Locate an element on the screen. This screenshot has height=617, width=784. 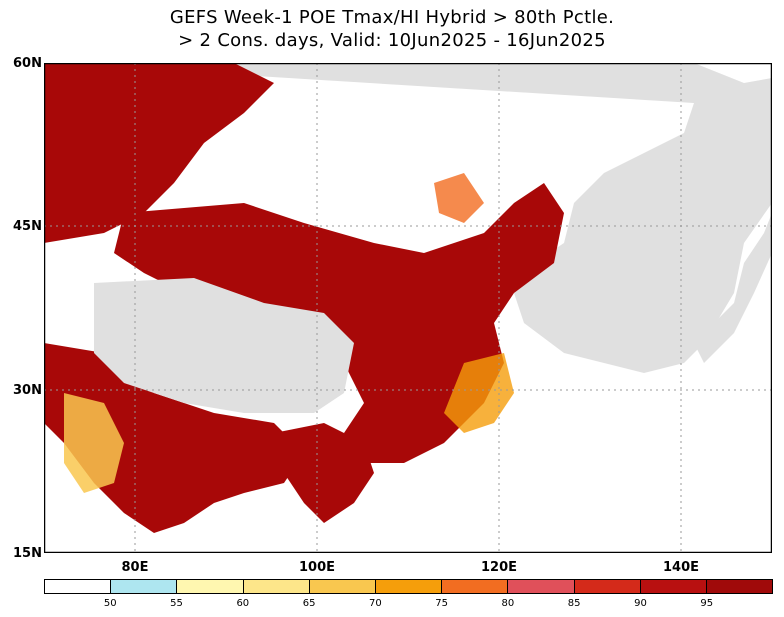
heat-fringe-india is located at coordinates (94, 443).